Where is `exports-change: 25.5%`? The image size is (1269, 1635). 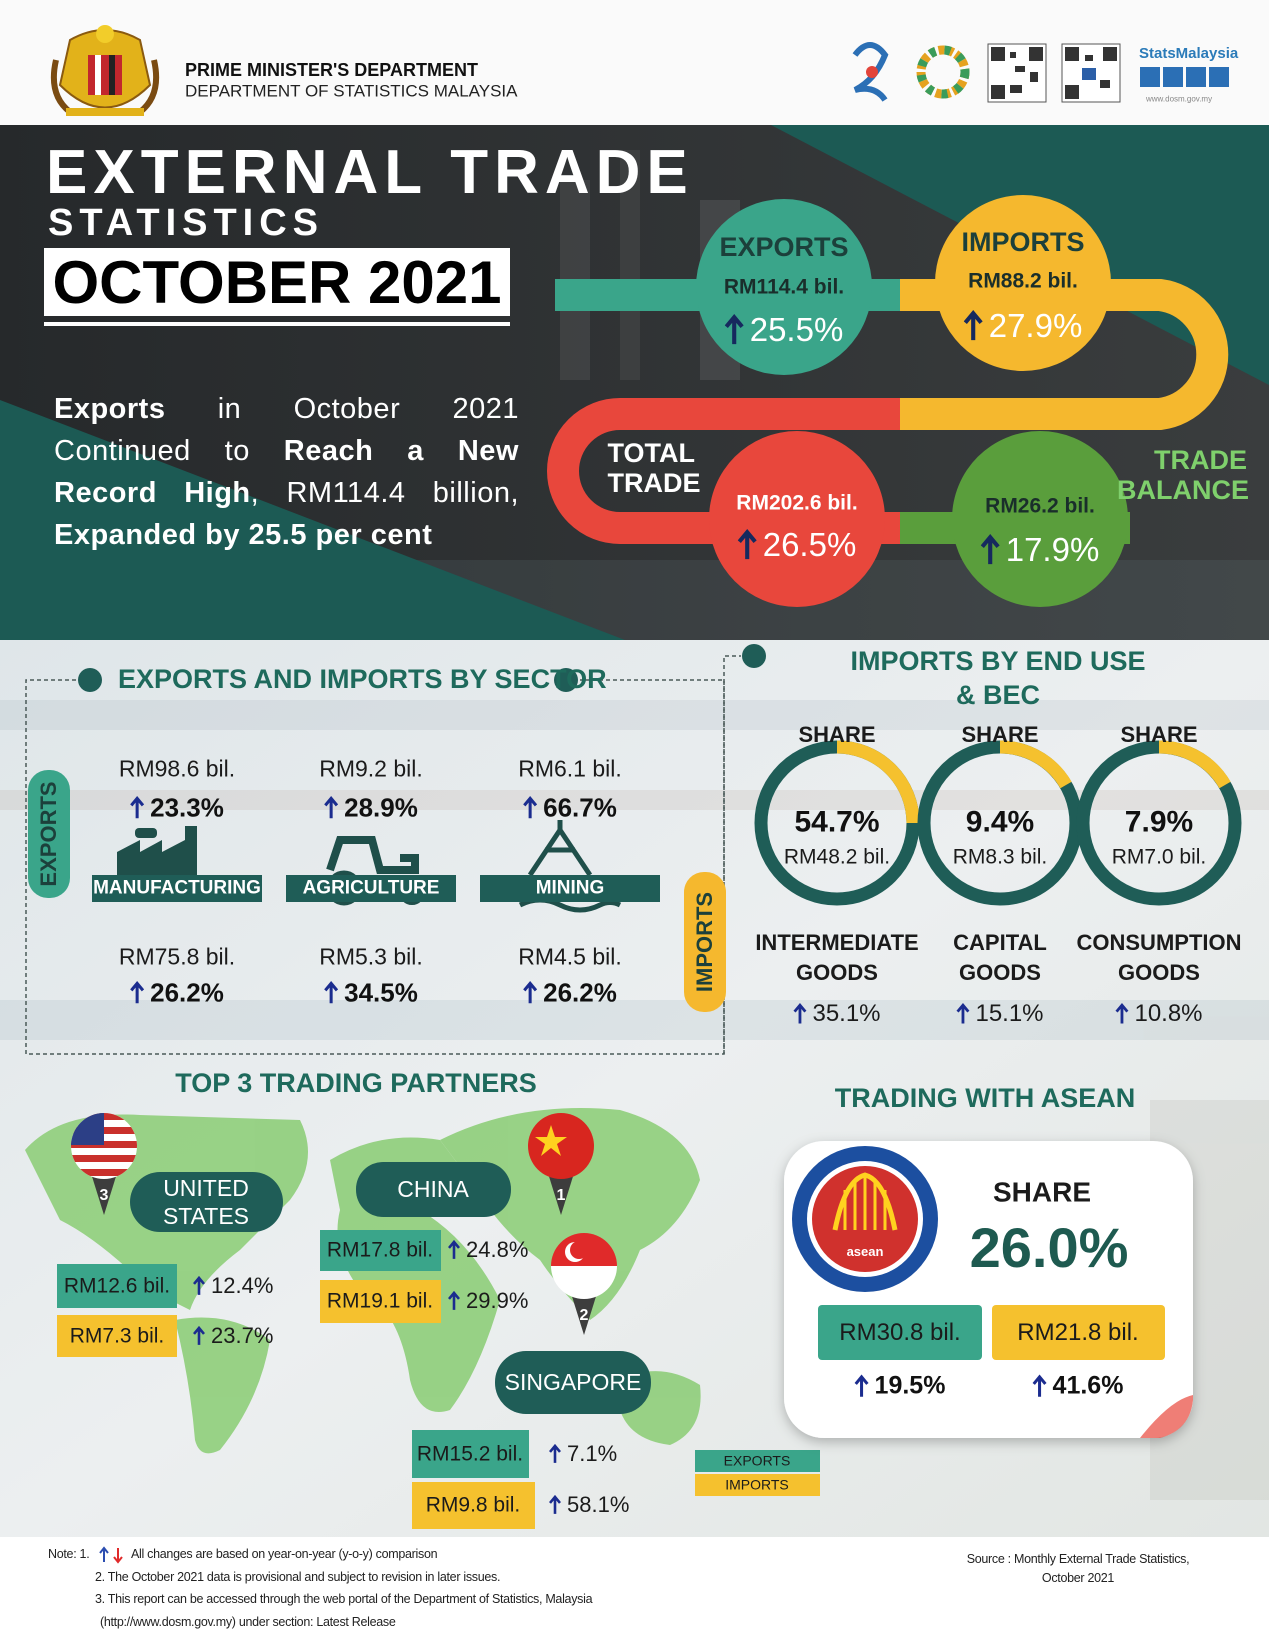 exports-change: 25.5% is located at coordinates (784, 329).